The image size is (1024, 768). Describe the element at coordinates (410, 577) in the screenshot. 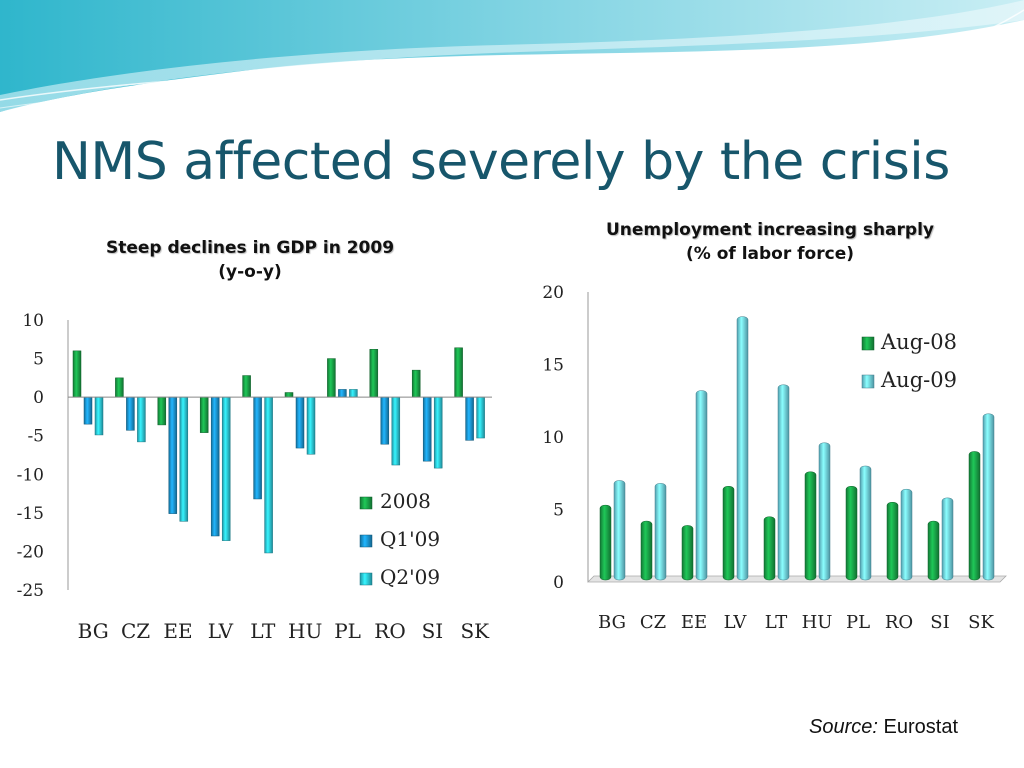

I see `gdp-legend-label: Q2'09` at that location.